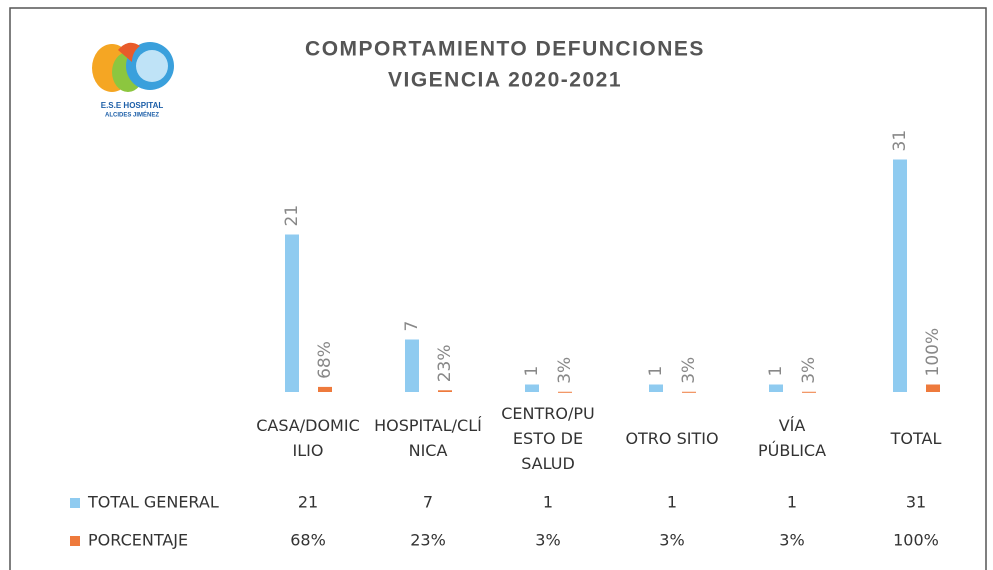  Describe the element at coordinates (133, 80) in the screenshot. I see `logo: E.S.E HOSPITAL ALCIDES JIMÉNEZ` at that location.